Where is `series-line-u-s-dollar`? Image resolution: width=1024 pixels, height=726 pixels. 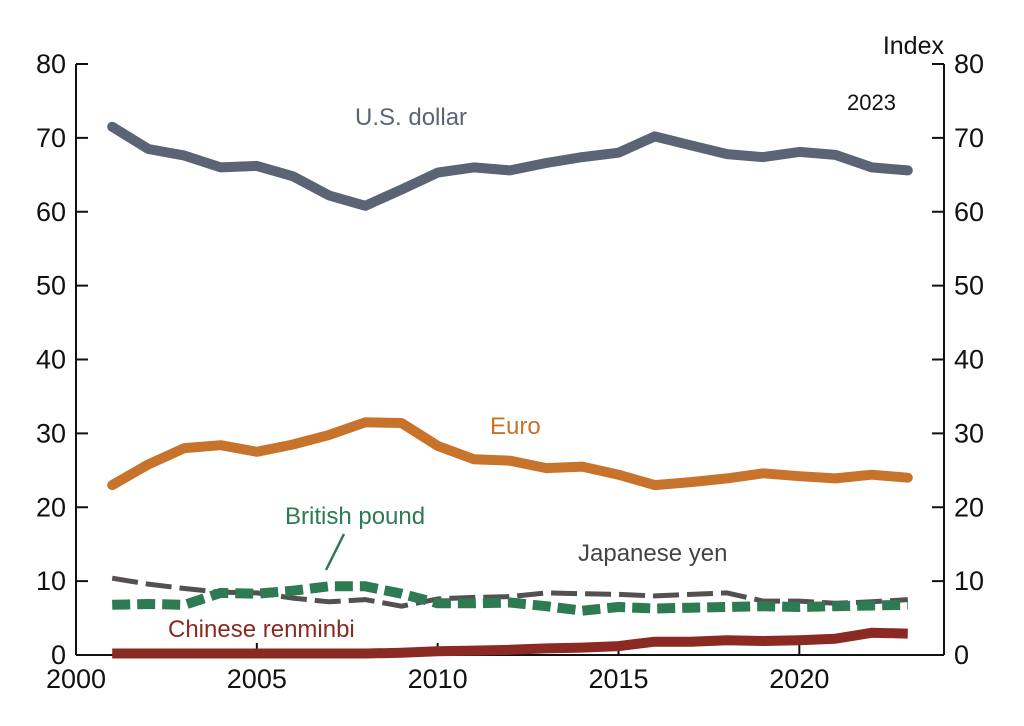
series-line-u-s-dollar is located at coordinates (510, 166).